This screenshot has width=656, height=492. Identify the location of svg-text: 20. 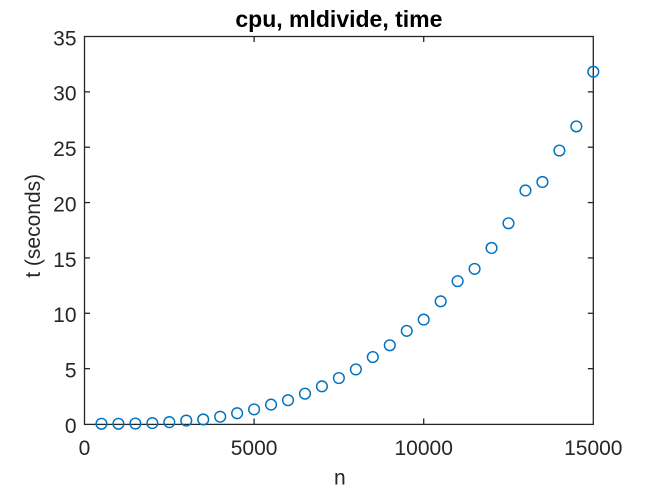
(64, 204).